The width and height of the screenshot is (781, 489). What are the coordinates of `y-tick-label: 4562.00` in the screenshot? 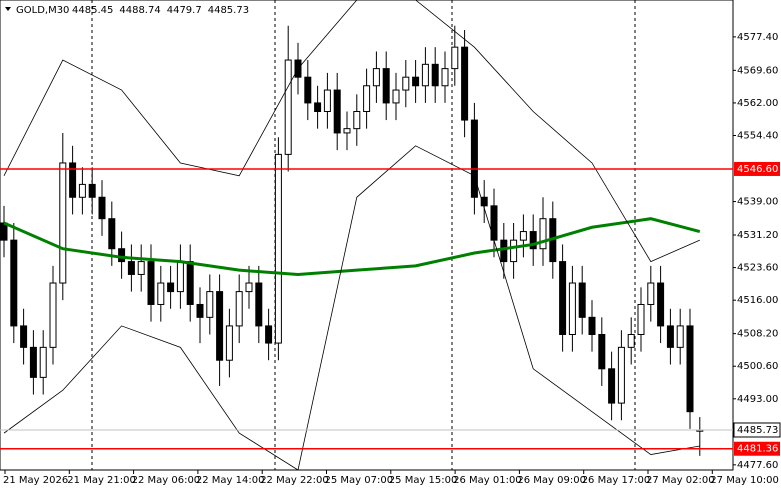 It's located at (757, 103).